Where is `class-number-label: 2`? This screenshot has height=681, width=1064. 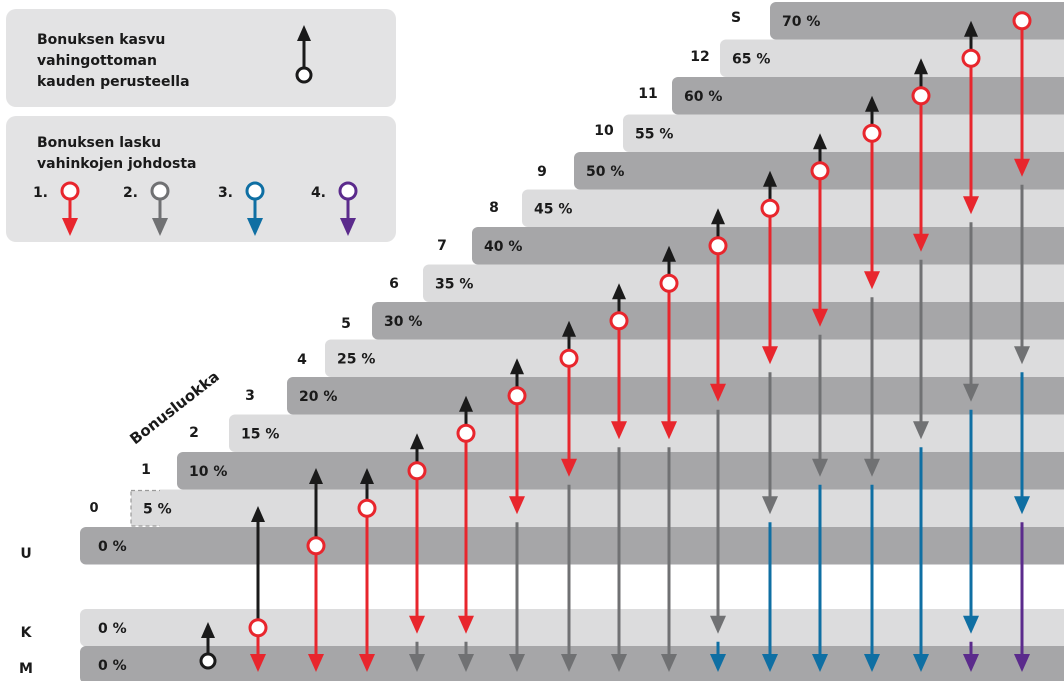
class-number-label: 2 is located at coordinates (194, 433).